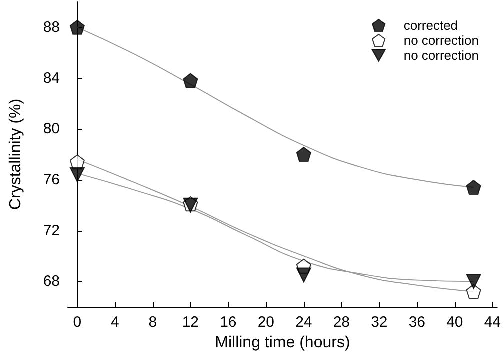 This screenshot has height=356, width=504. I want to click on y-tick-label: 76, so click(51, 179).